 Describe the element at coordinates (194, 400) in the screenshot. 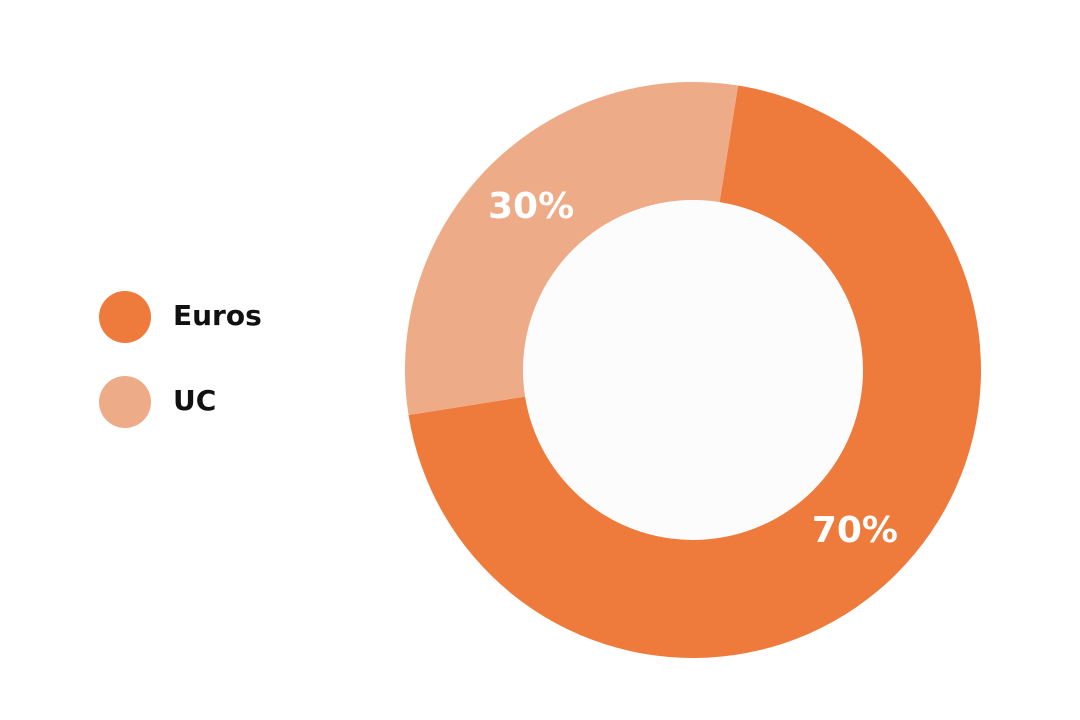

I see `legend-label: UC` at that location.